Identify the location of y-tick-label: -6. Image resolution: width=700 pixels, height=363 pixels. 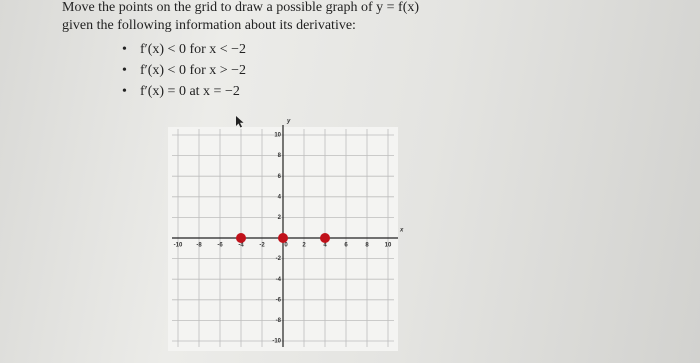
(279, 300).